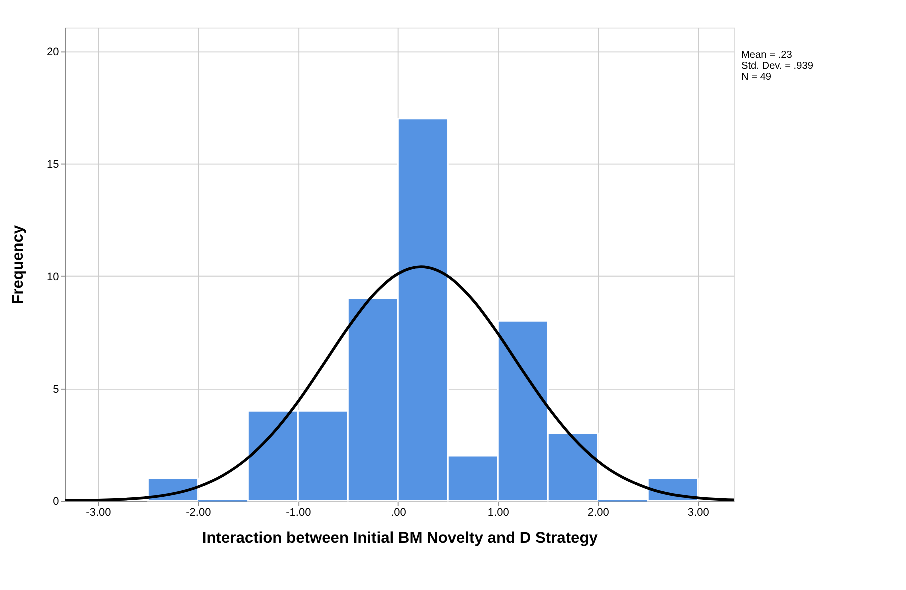  What do you see at coordinates (53, 52) in the screenshot?
I see `y-tick-label: 20` at bounding box center [53, 52].